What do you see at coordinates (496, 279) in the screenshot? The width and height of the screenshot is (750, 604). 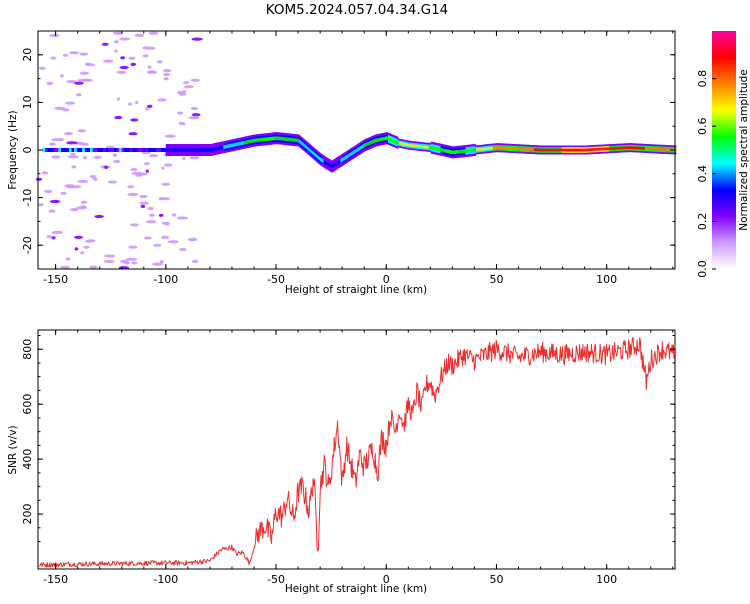 I see `x-tick-label: 50` at bounding box center [496, 279].